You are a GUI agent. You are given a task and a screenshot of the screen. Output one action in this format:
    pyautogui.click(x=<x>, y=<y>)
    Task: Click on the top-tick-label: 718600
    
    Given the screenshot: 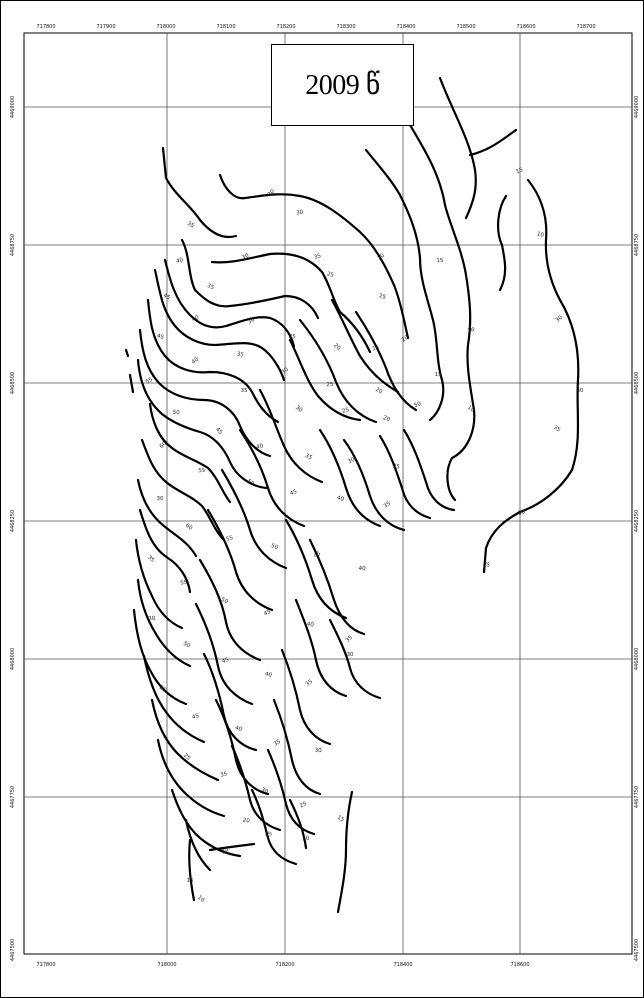 What is the action you would take?
    pyautogui.click(x=525, y=27)
    